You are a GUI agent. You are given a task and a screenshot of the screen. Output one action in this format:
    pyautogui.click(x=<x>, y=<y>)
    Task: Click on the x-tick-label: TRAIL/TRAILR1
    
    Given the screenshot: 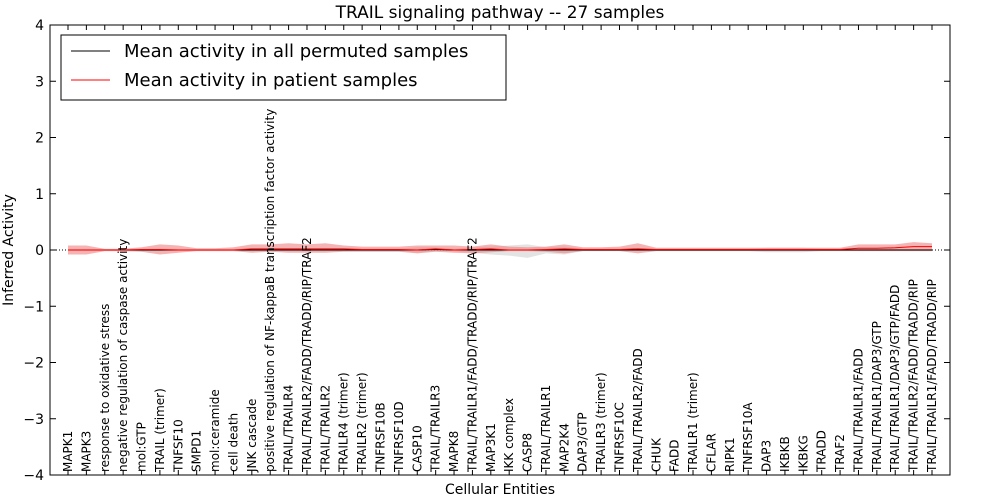 What is the action you would take?
    pyautogui.click(x=546, y=429)
    